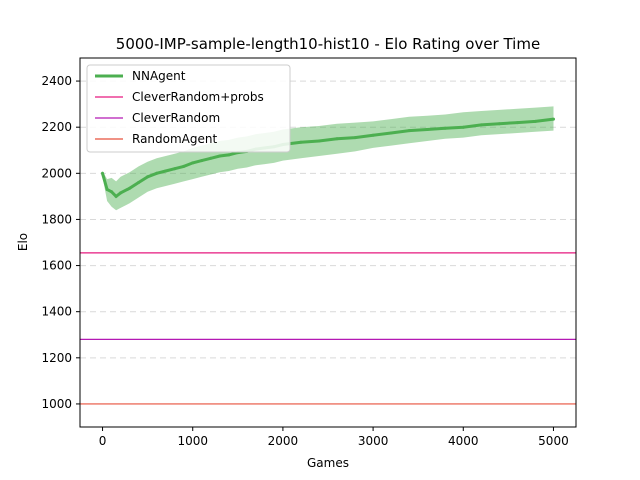 The height and width of the screenshot is (480, 640). Describe the element at coordinates (328, 463) in the screenshot. I see `x-axis-label: Games` at that location.